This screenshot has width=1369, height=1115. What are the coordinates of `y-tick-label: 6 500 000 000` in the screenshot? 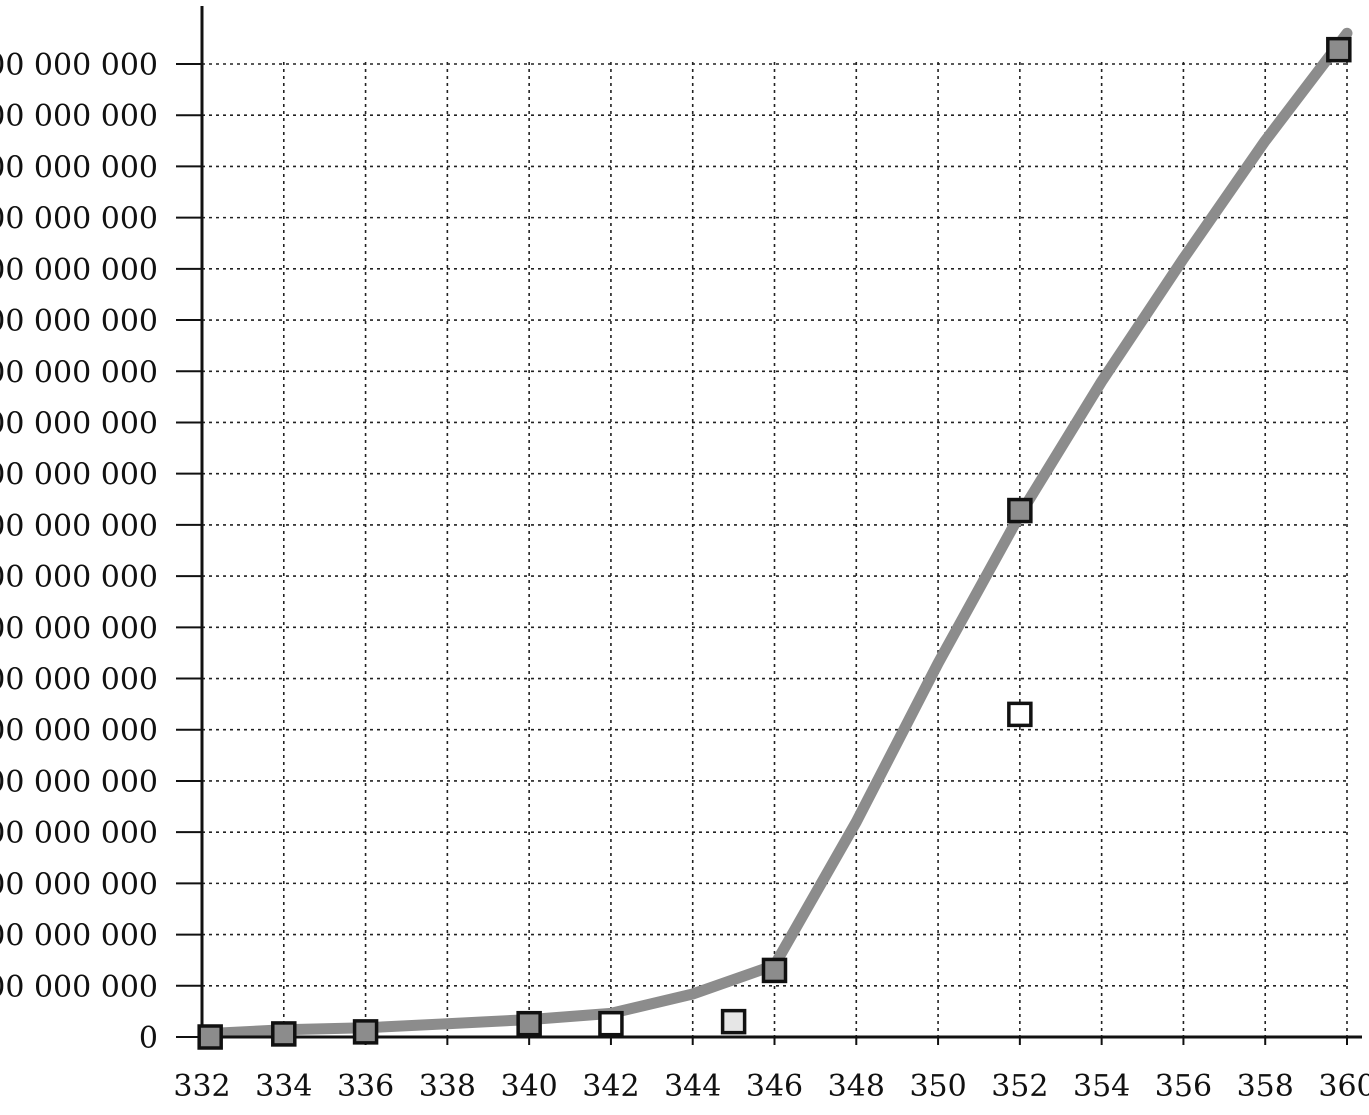 It's located at (79, 372).